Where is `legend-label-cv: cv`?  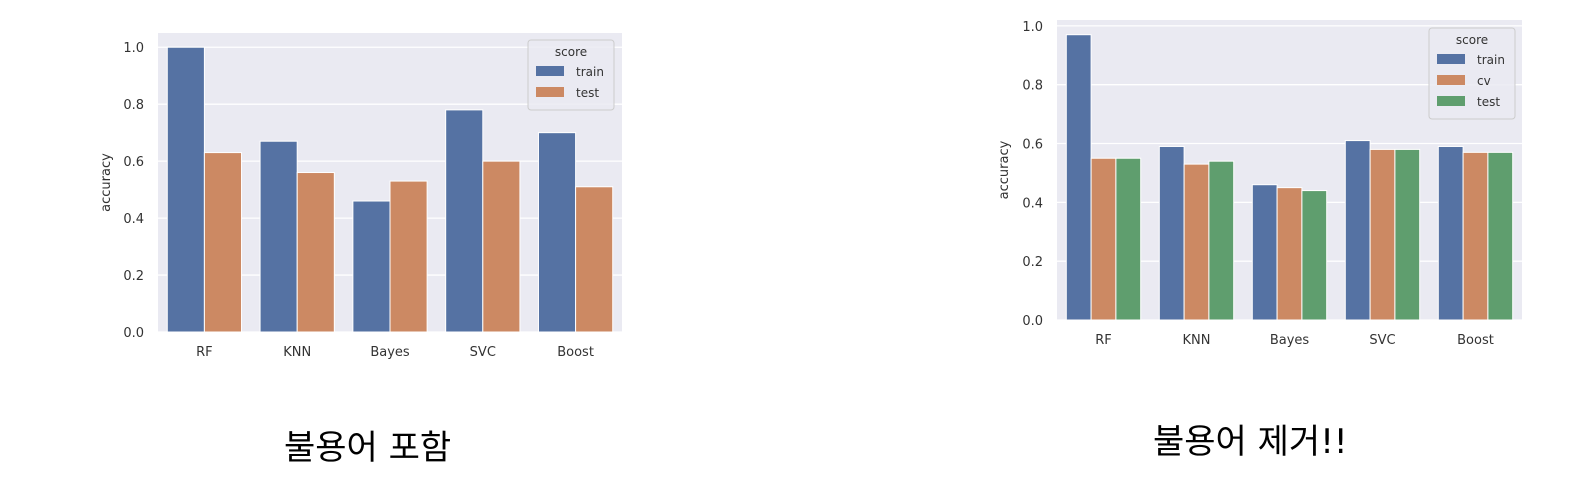
legend-label-cv: cv is located at coordinates (1484, 81).